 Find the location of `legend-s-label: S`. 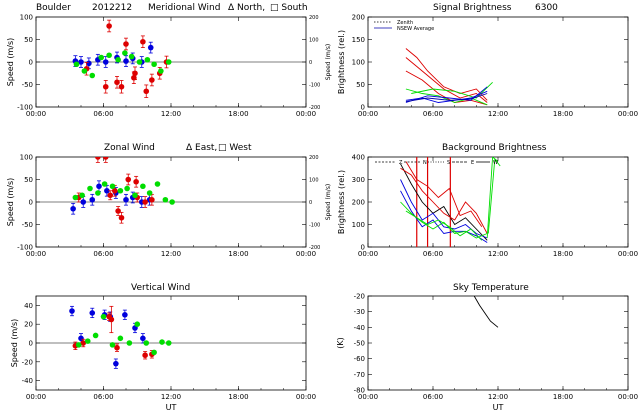

legend-s-label: S is located at coordinates (448, 163).